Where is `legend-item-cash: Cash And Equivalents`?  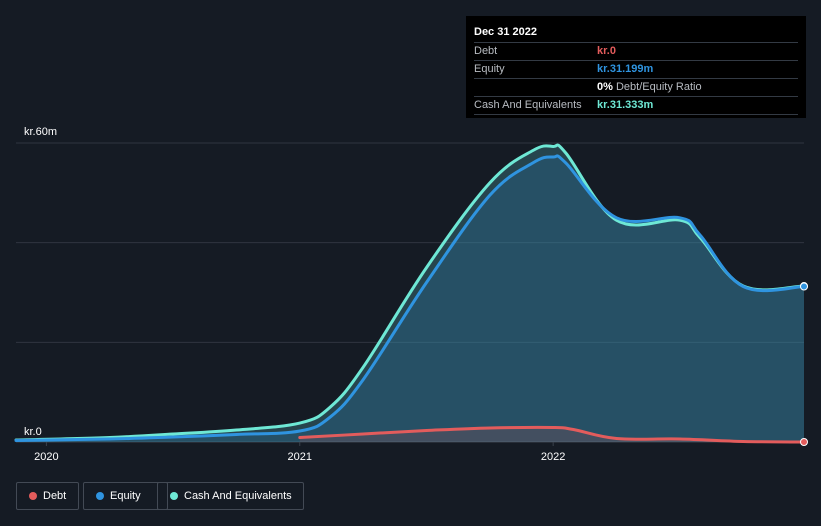 legend-item-cash: Cash And Equivalents is located at coordinates (230, 496).